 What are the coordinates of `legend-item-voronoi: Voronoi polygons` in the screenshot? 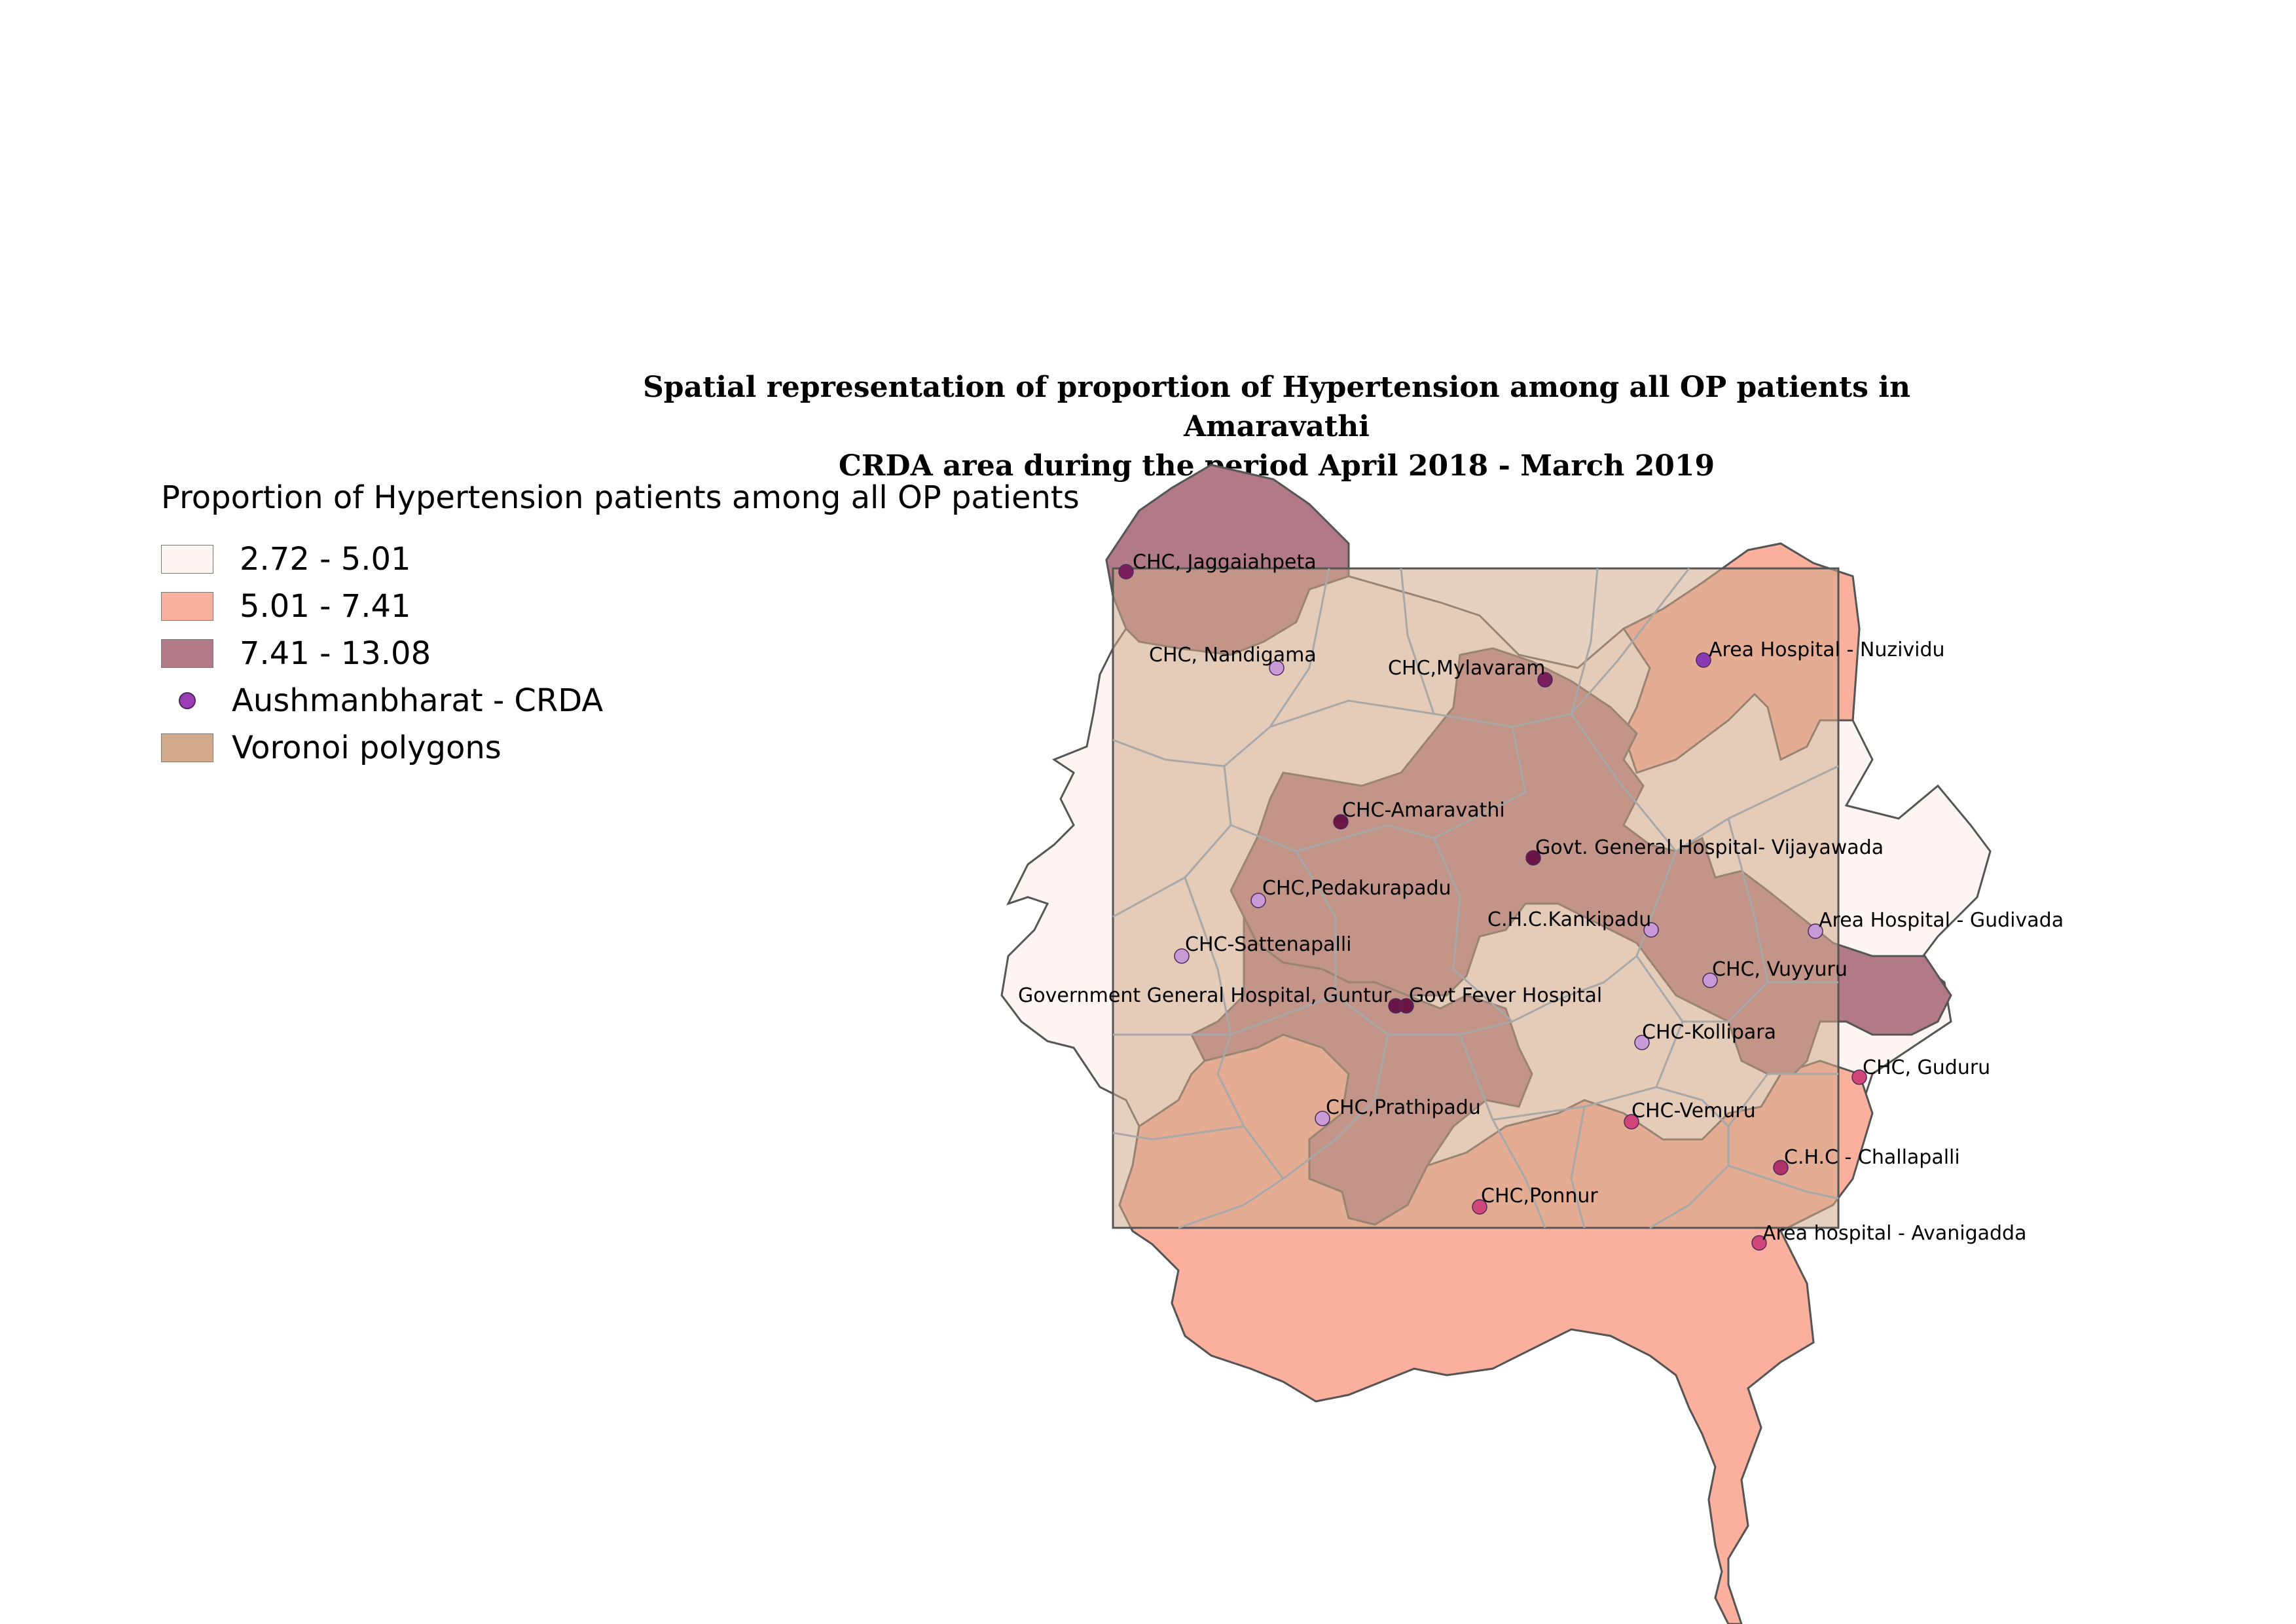 It's located at (620, 747).